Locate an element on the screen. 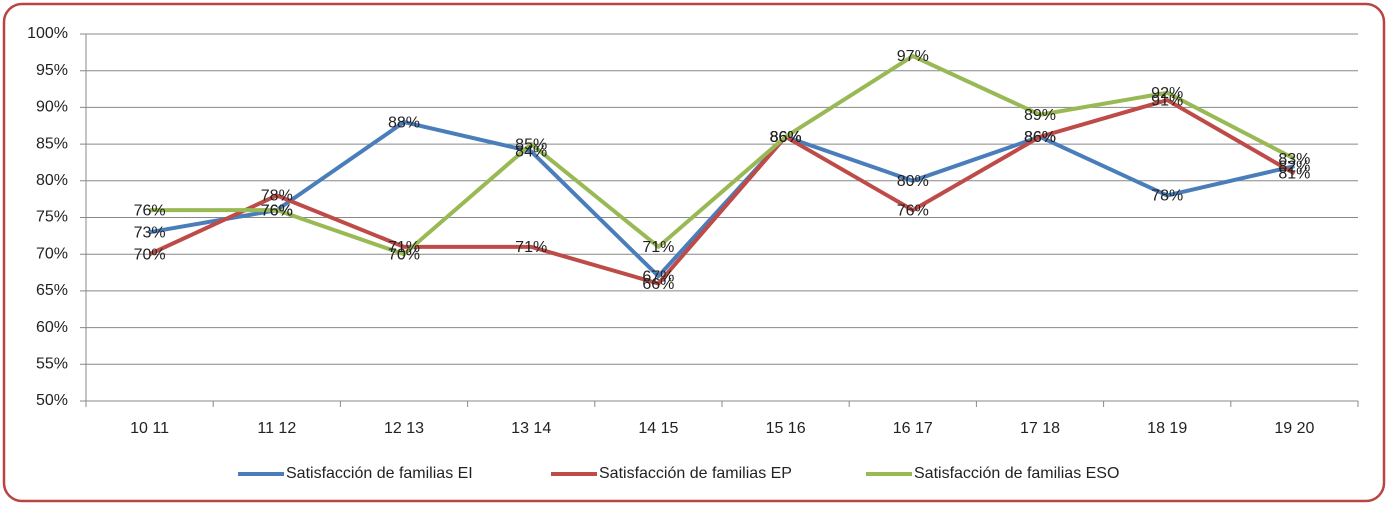  data-label: 83% is located at coordinates (1294, 159).